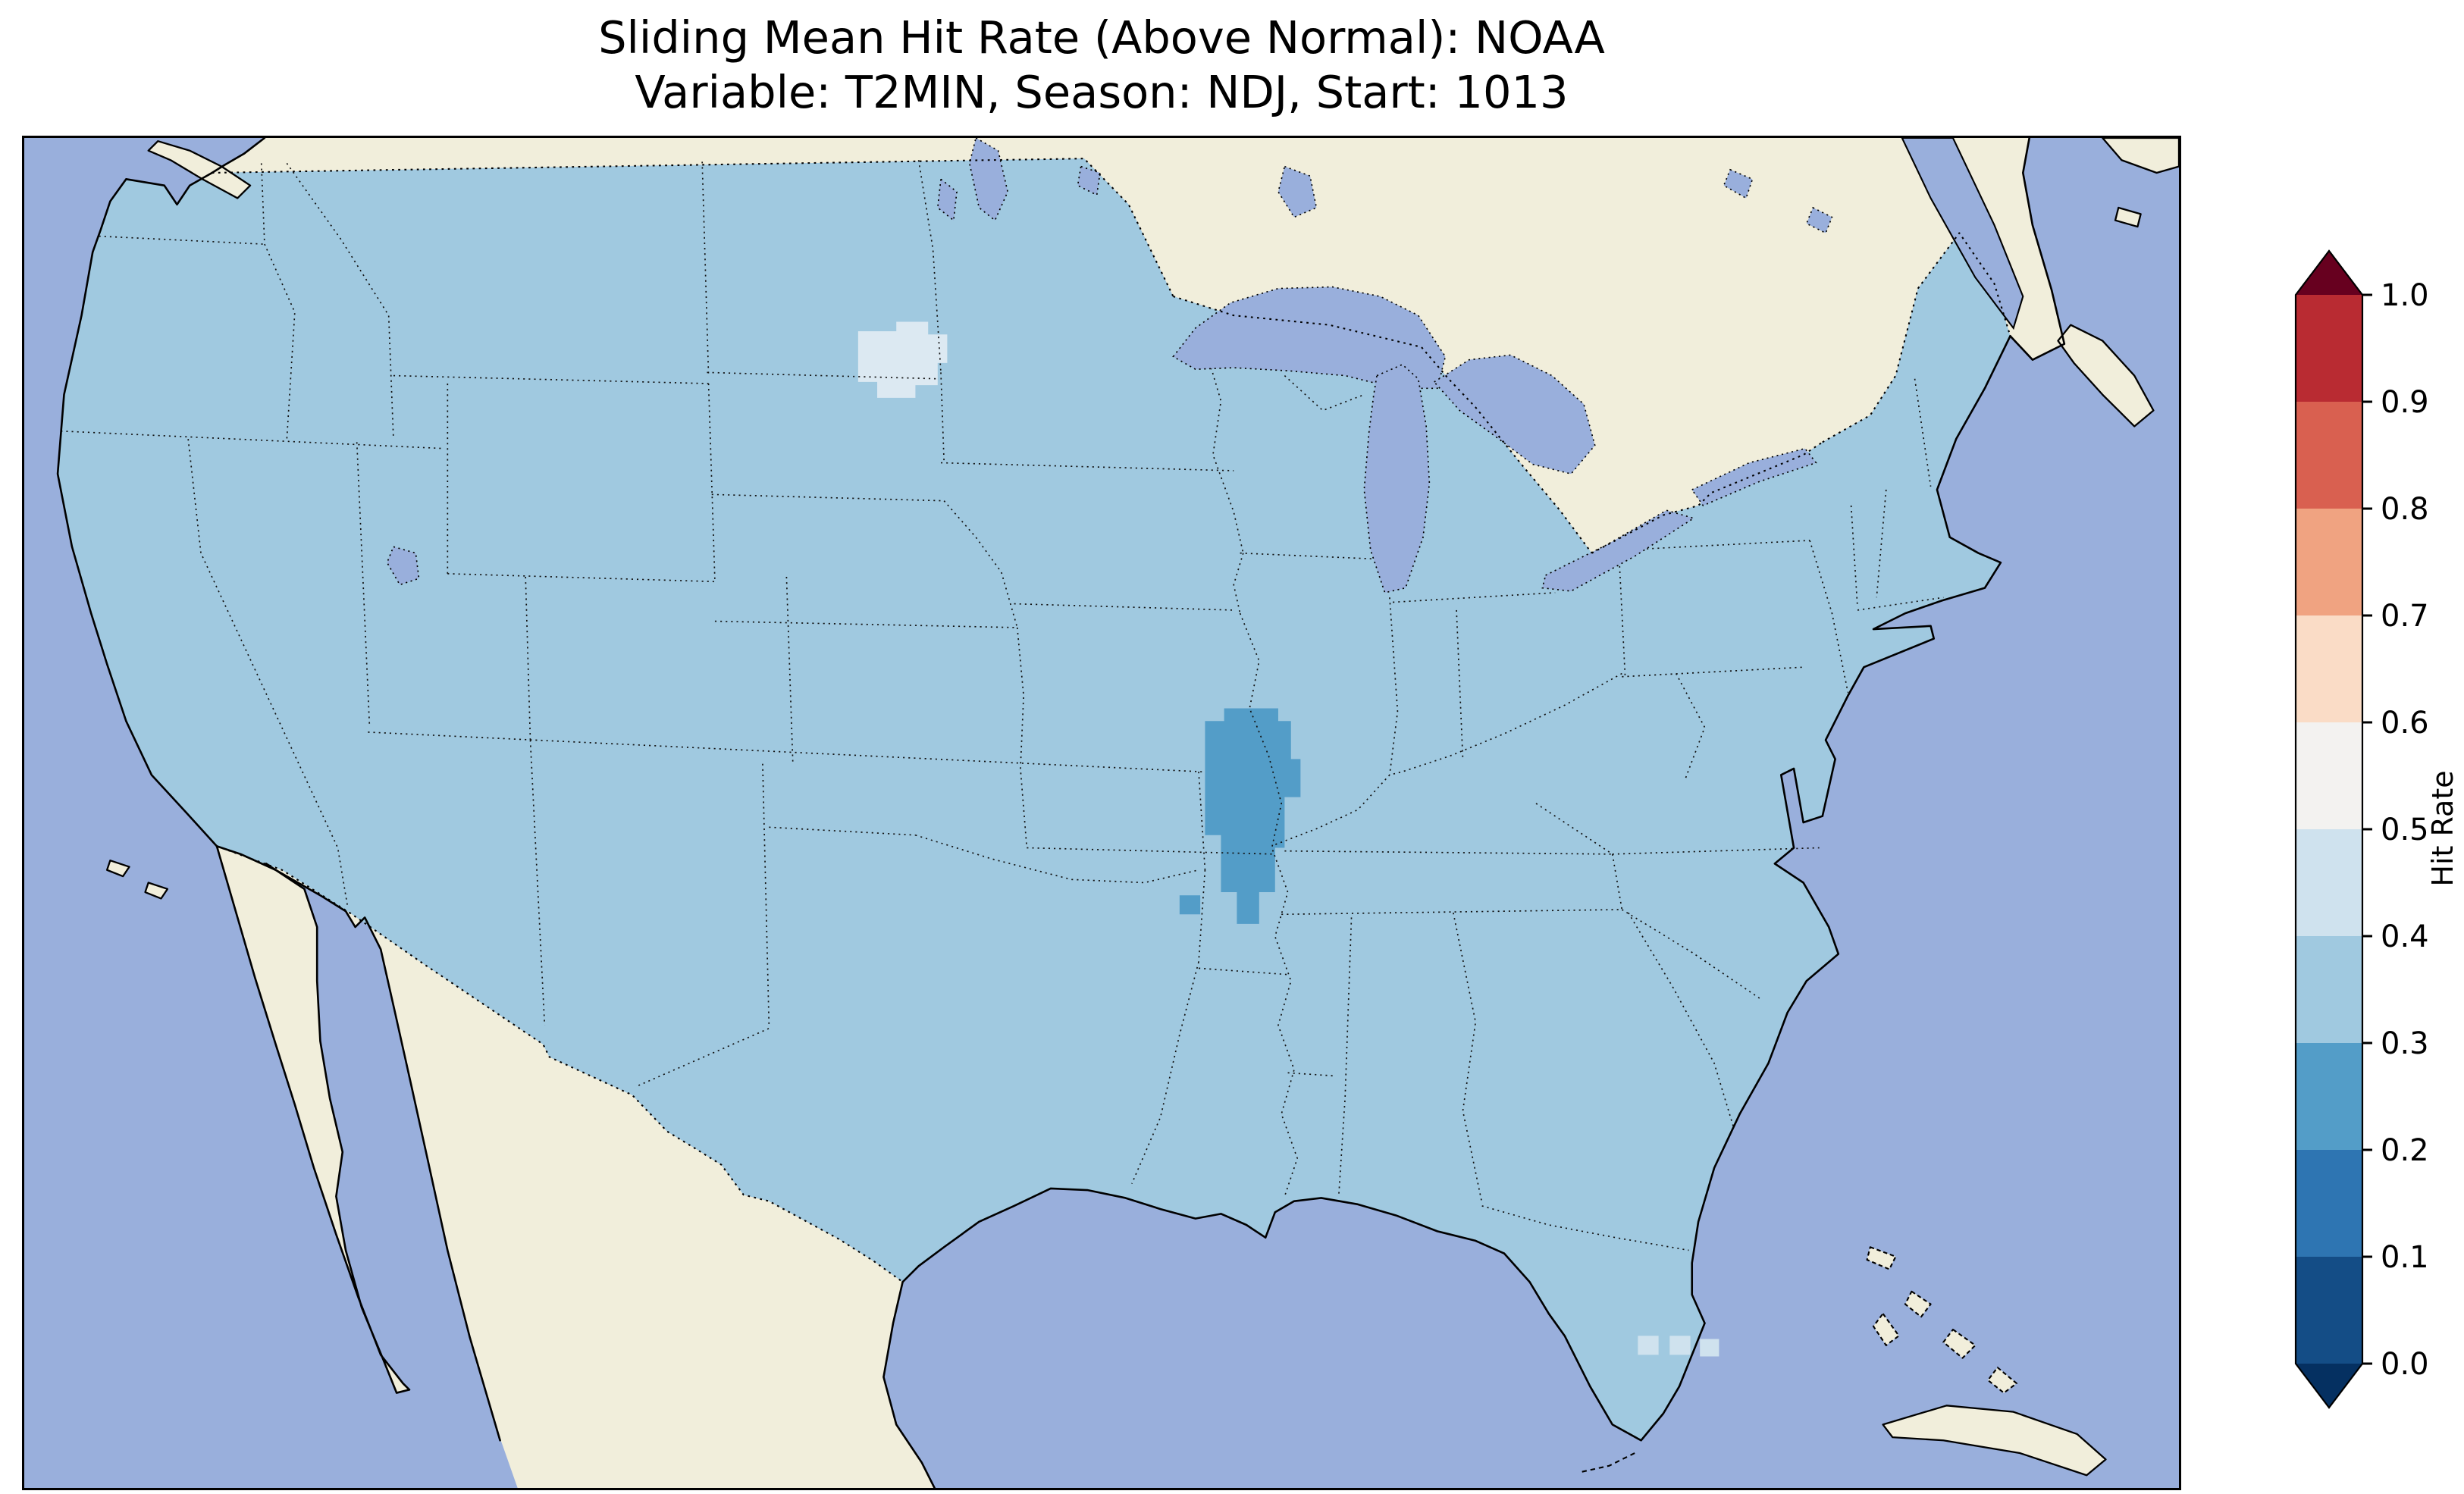 Image resolution: width=2464 pixels, height=1494 pixels. Describe the element at coordinates (947, 199) in the screenshot. I see `lake-manitoba` at that location.